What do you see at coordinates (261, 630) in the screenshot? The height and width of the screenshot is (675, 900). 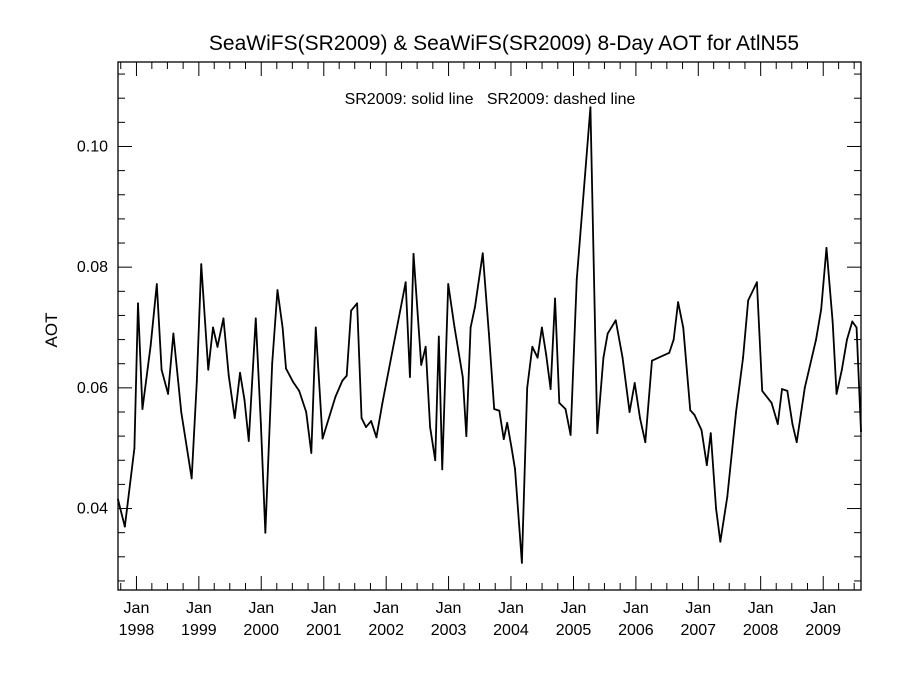 I see `x-tick-label-year: 2000` at bounding box center [261, 630].